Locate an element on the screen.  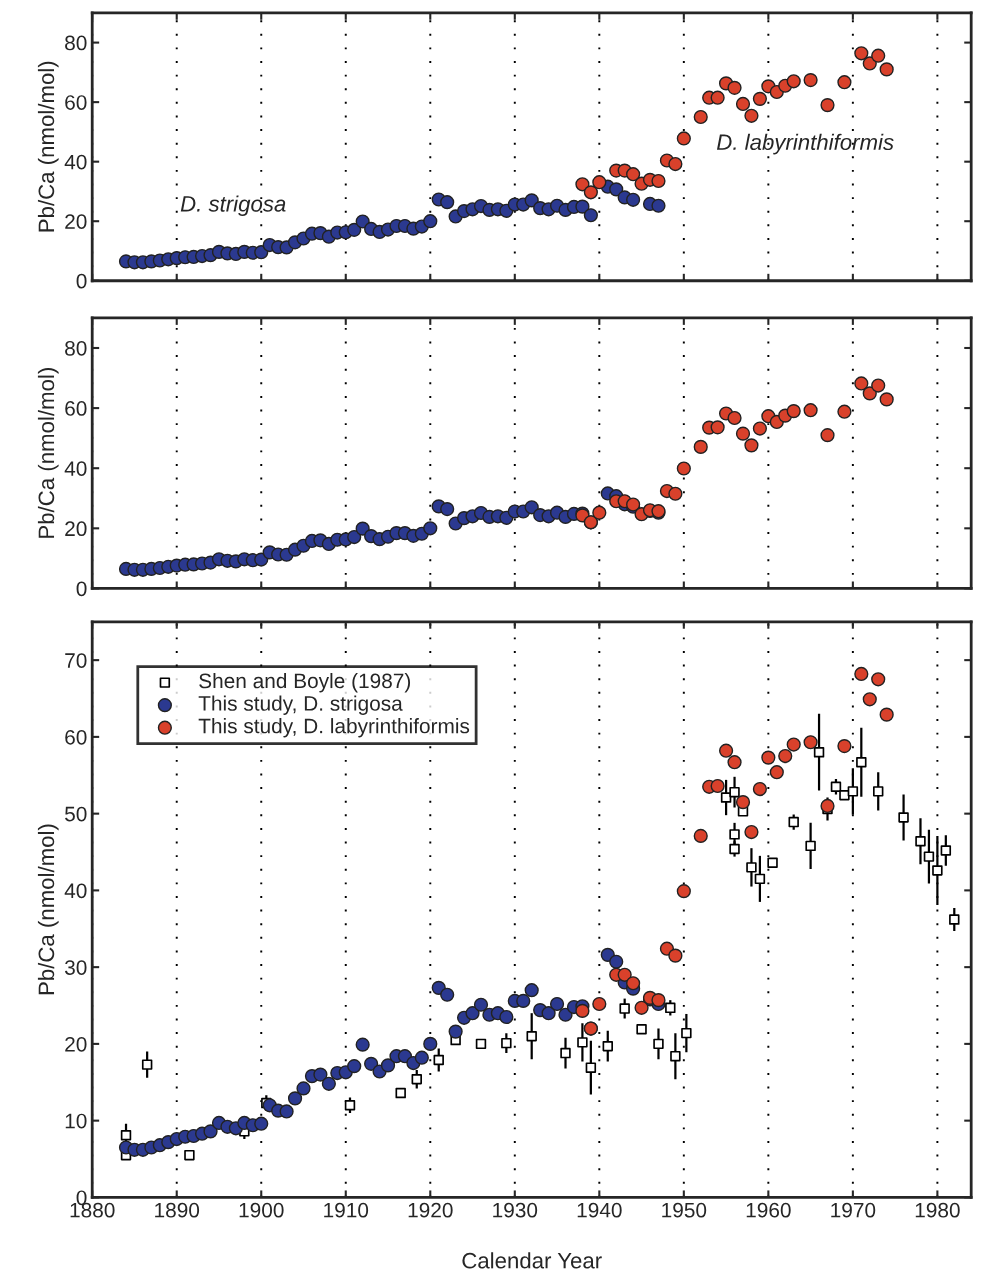
x-tick-label: 1940 is located at coordinates (599, 1210).